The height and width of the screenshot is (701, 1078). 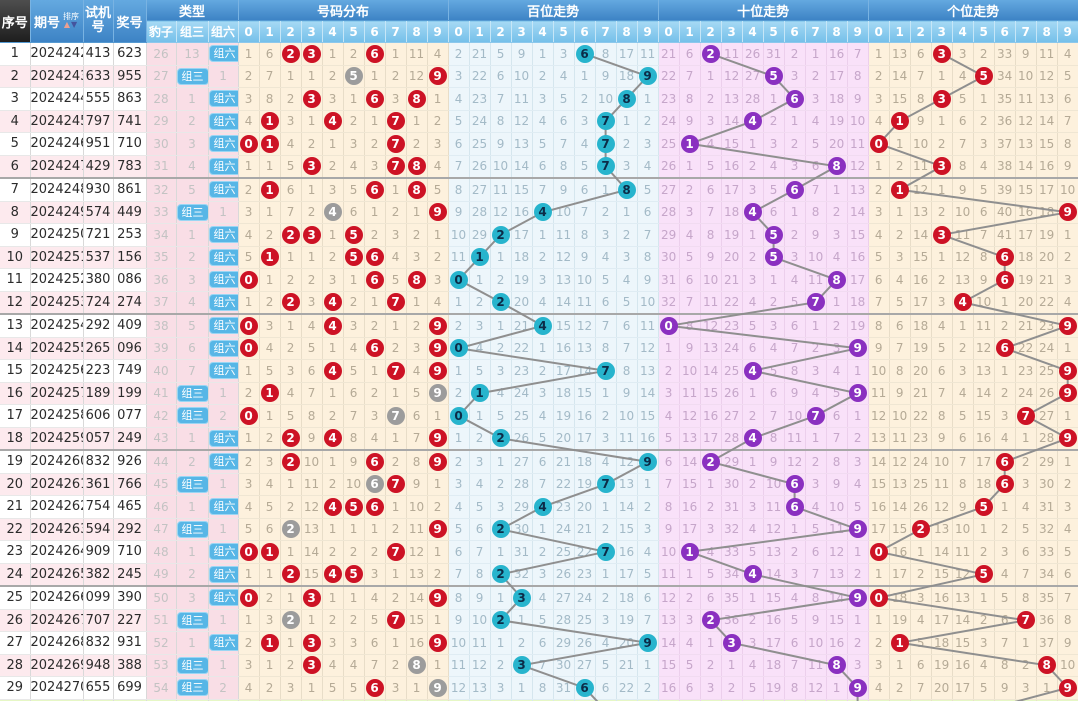 What do you see at coordinates (921, 167) in the screenshot?
I see `trend-cell: 11` at bounding box center [921, 167].